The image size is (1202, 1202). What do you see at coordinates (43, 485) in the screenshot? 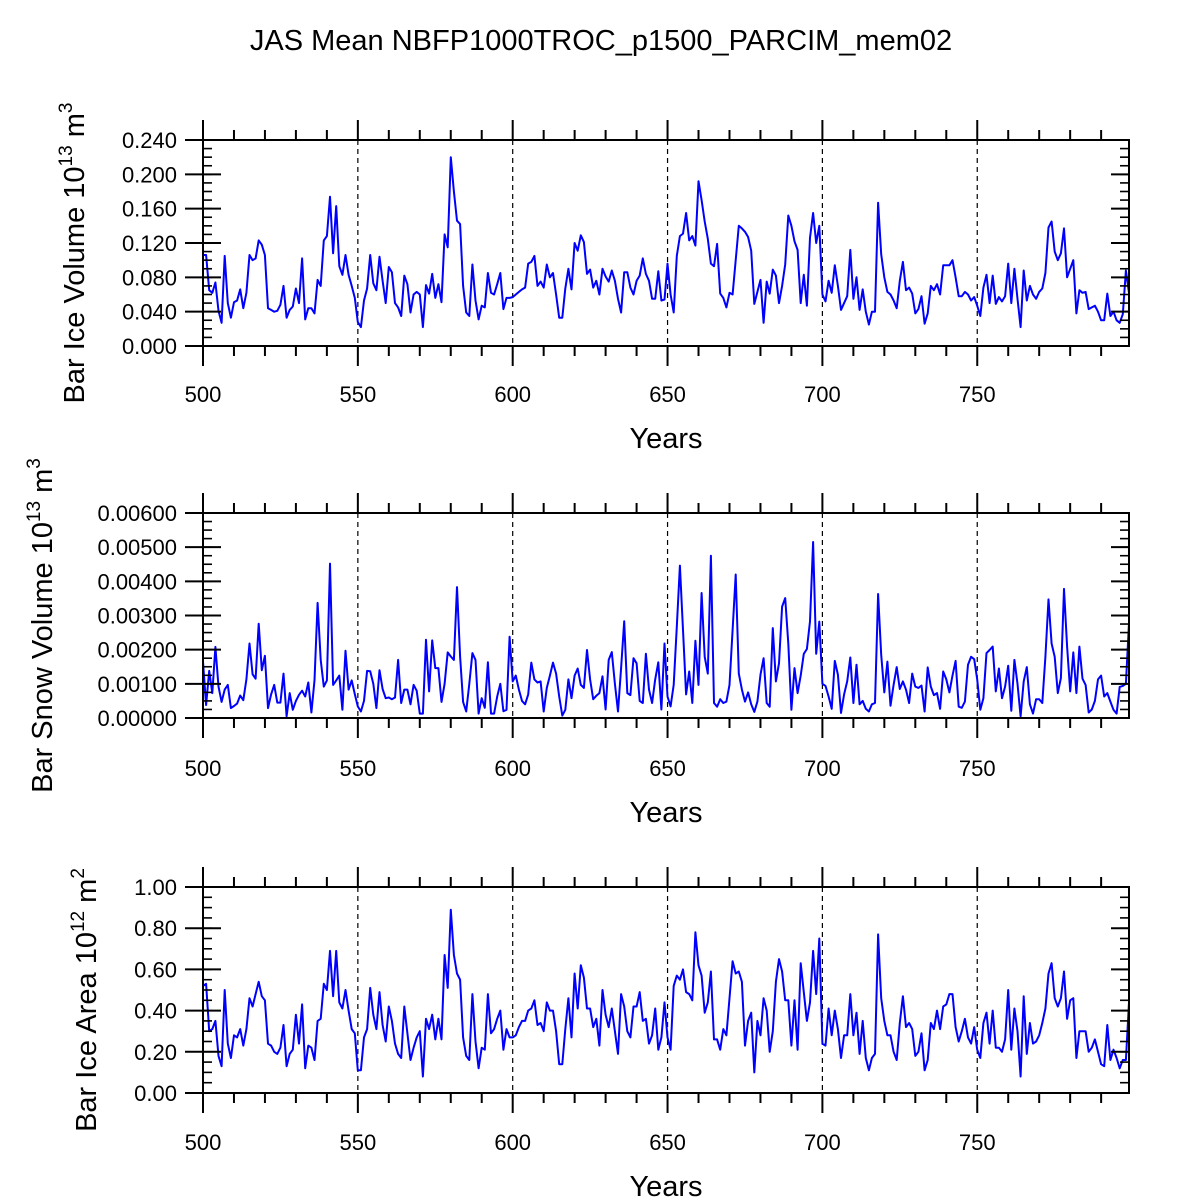
I see `y-axis-label-text: m` at bounding box center [43, 485].